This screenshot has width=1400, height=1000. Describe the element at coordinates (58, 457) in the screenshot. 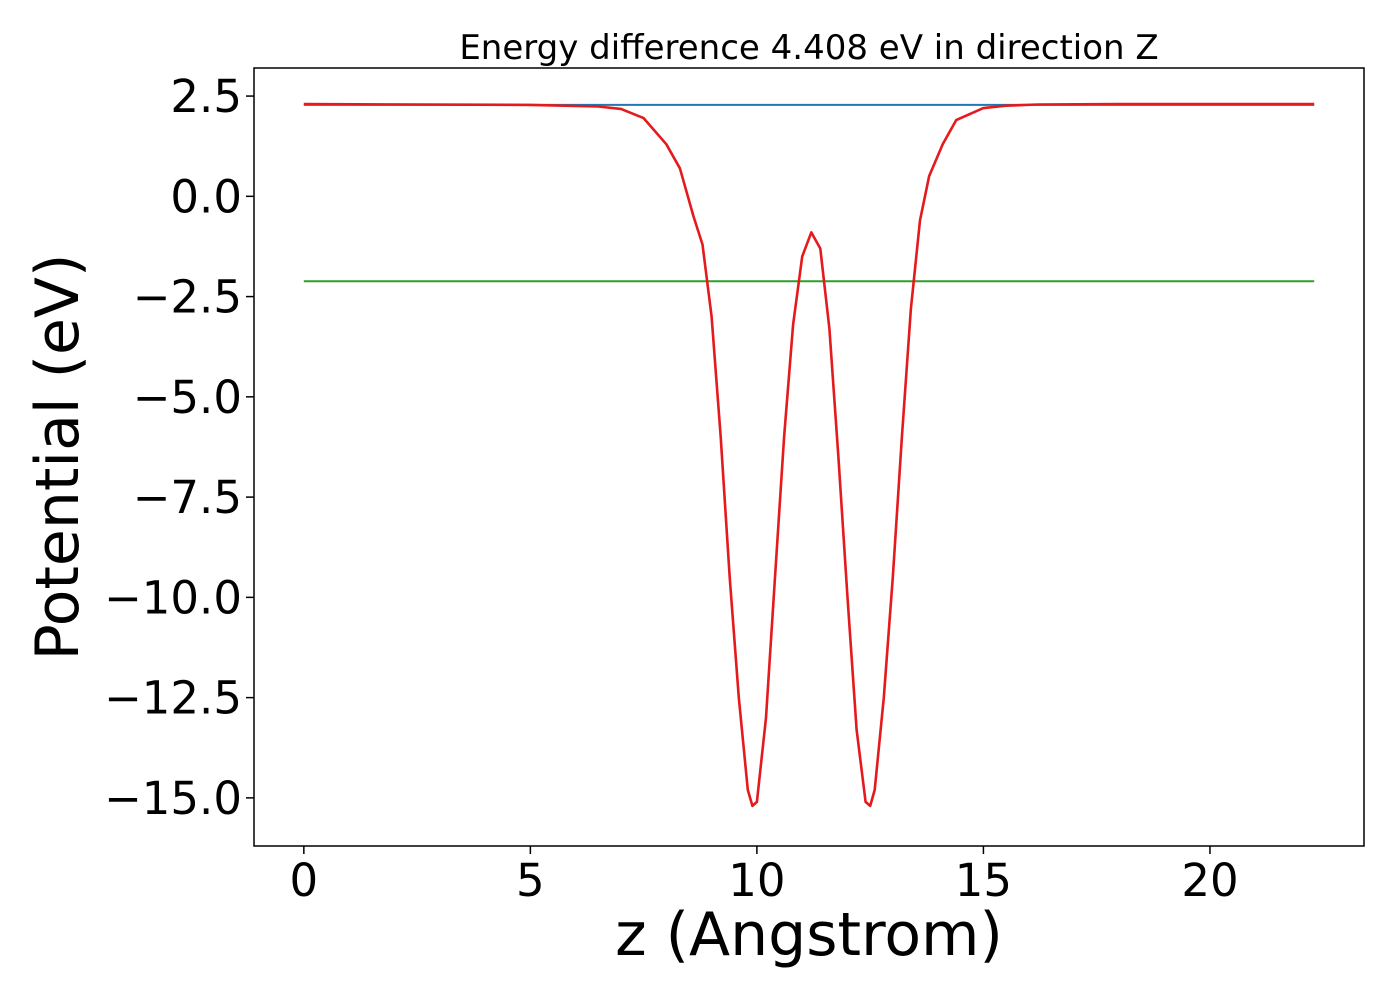

I see `y-axis-label: Potential (eV)` at that location.